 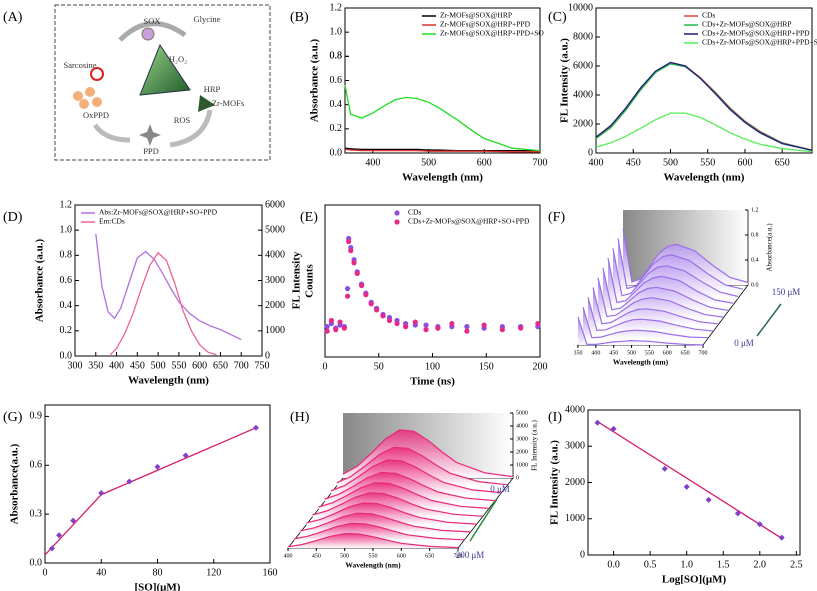 I want to click on x-tick-label: 50, so click(x=379, y=366).